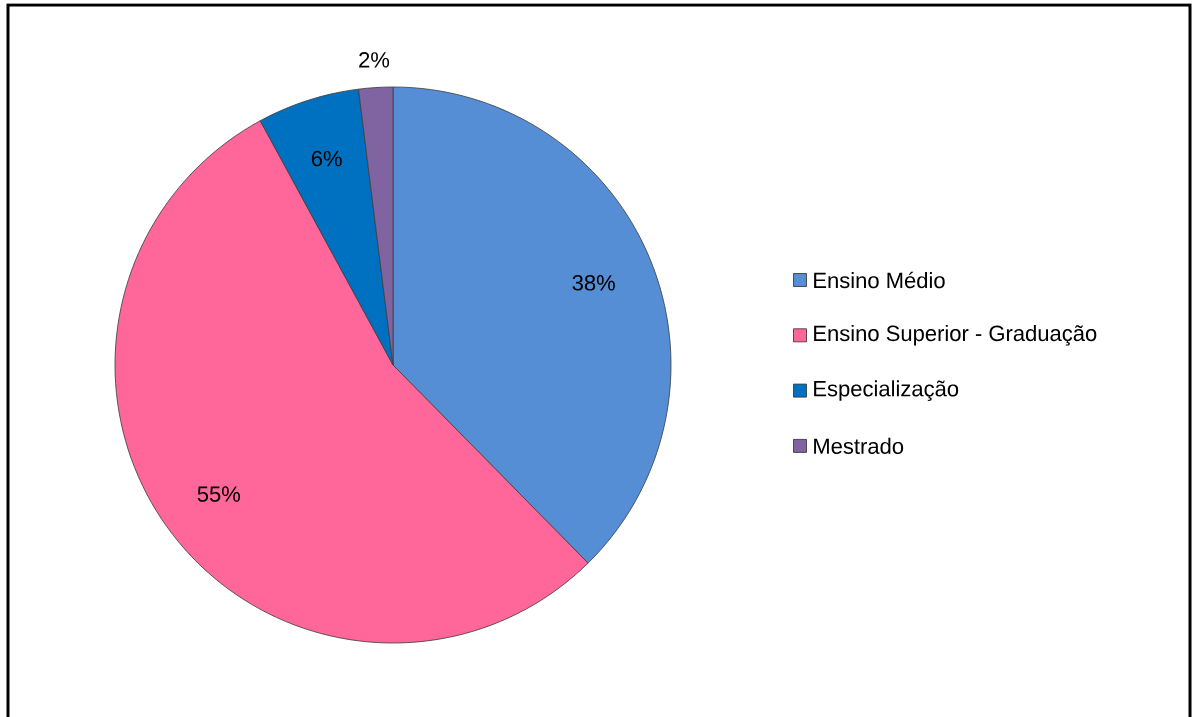 This screenshot has width=1194, height=717. I want to click on legend-label: Ensino Superior - Graduação, so click(955, 335).